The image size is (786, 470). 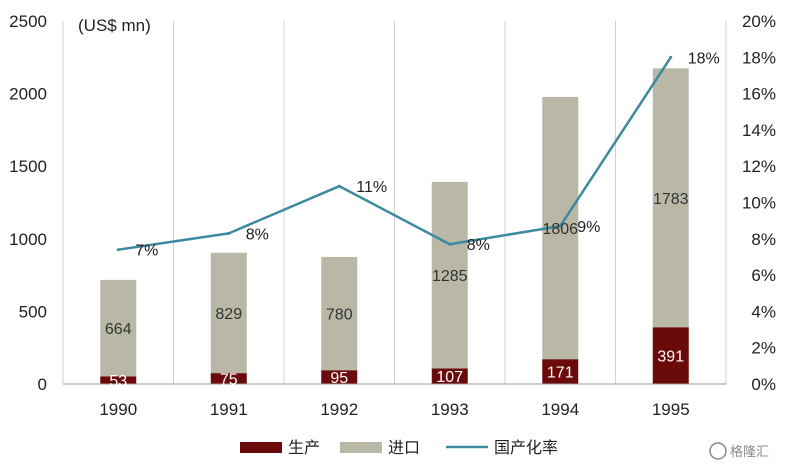 What do you see at coordinates (763, 384) in the screenshot?
I see `y-right-tick-label: 0%` at bounding box center [763, 384].